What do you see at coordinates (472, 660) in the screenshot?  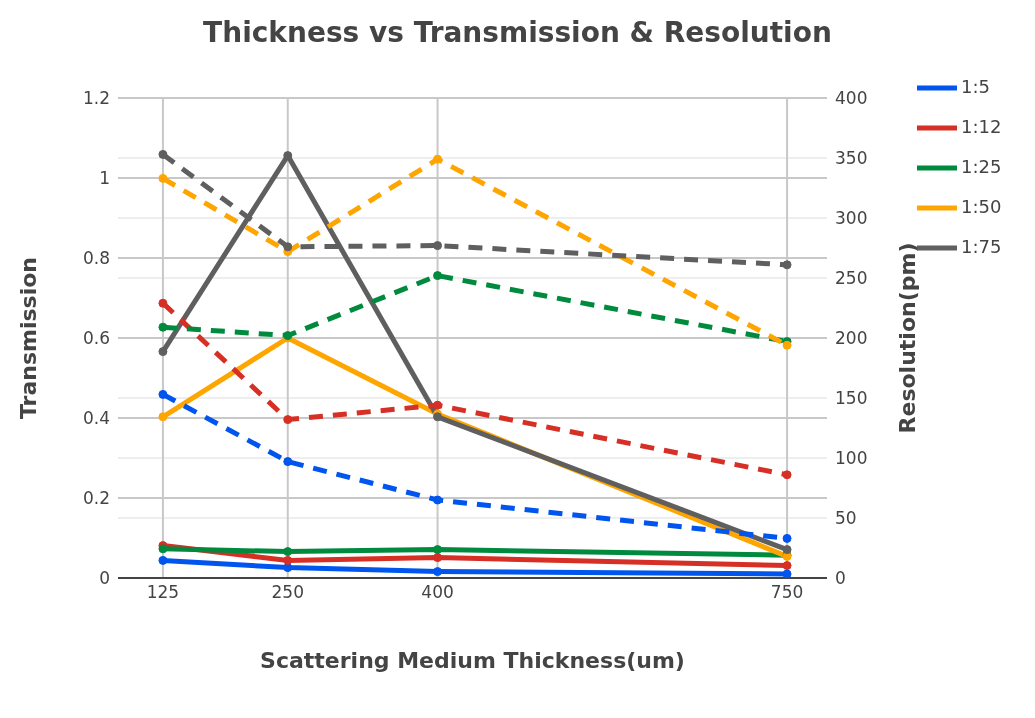 I see `x-axis-title: Scattering Medium Thickness(um)` at bounding box center [472, 660].